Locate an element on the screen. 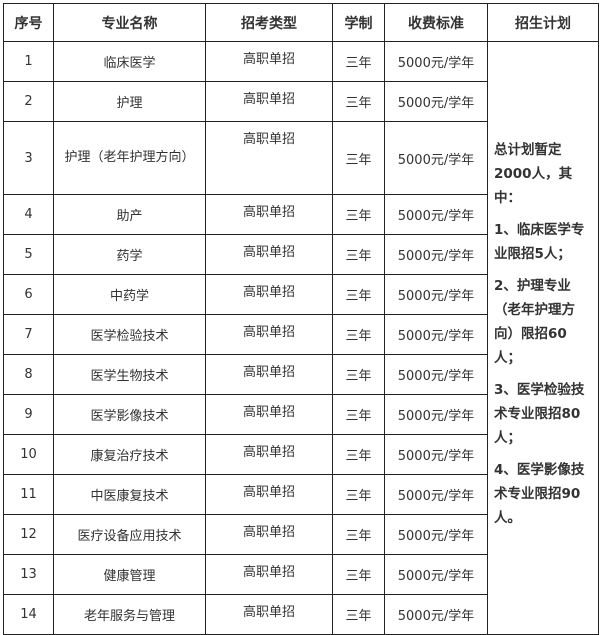 The image size is (600, 635). cell-name: 老年服务与管理 is located at coordinates (129, 614).